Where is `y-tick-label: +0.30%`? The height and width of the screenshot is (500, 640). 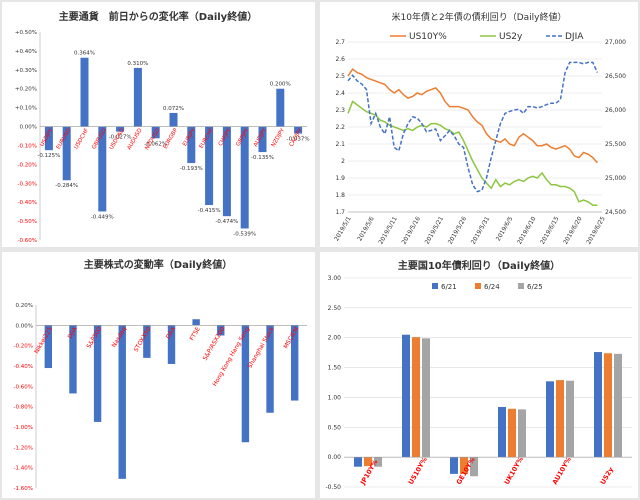
y-tick-label: +0.30% is located at coordinates (26, 71).